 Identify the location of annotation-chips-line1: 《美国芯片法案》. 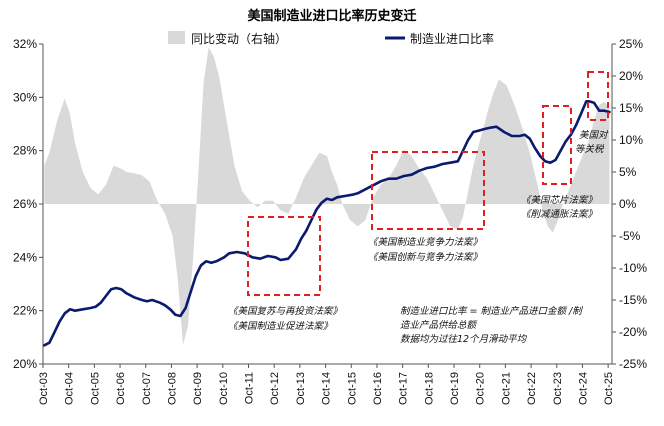
(559, 200).